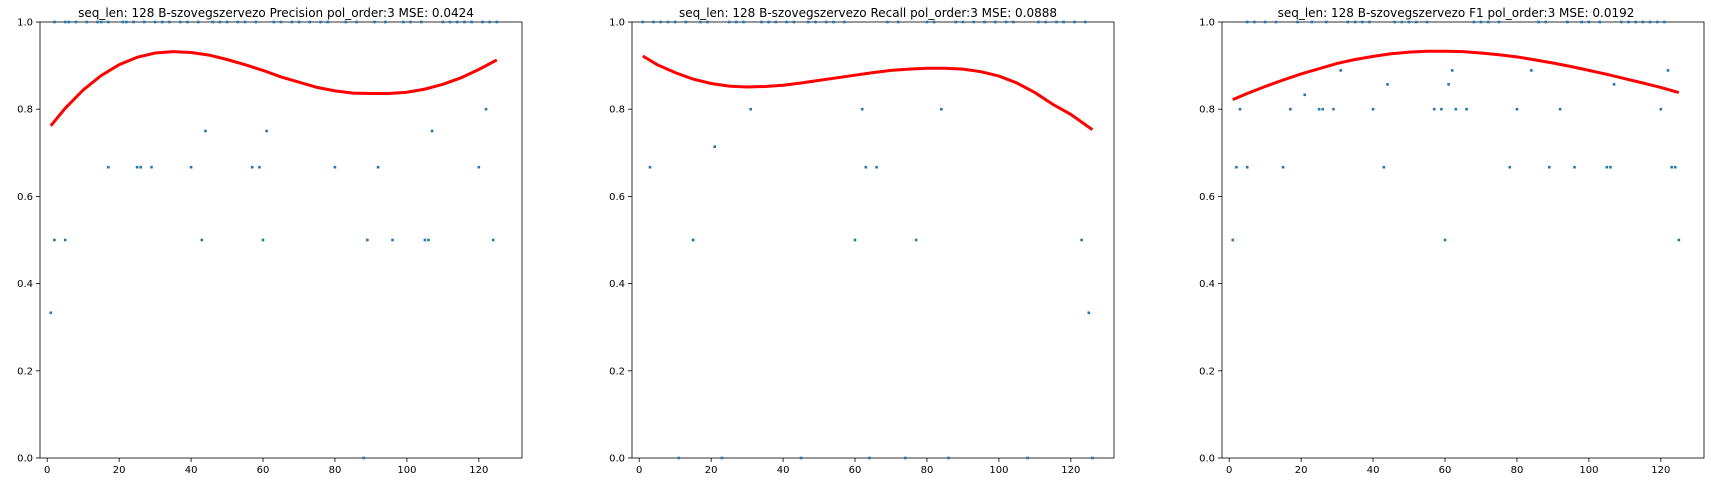 This screenshot has width=1711, height=482. I want to click on y-tick-label: 0.2, so click(617, 371).